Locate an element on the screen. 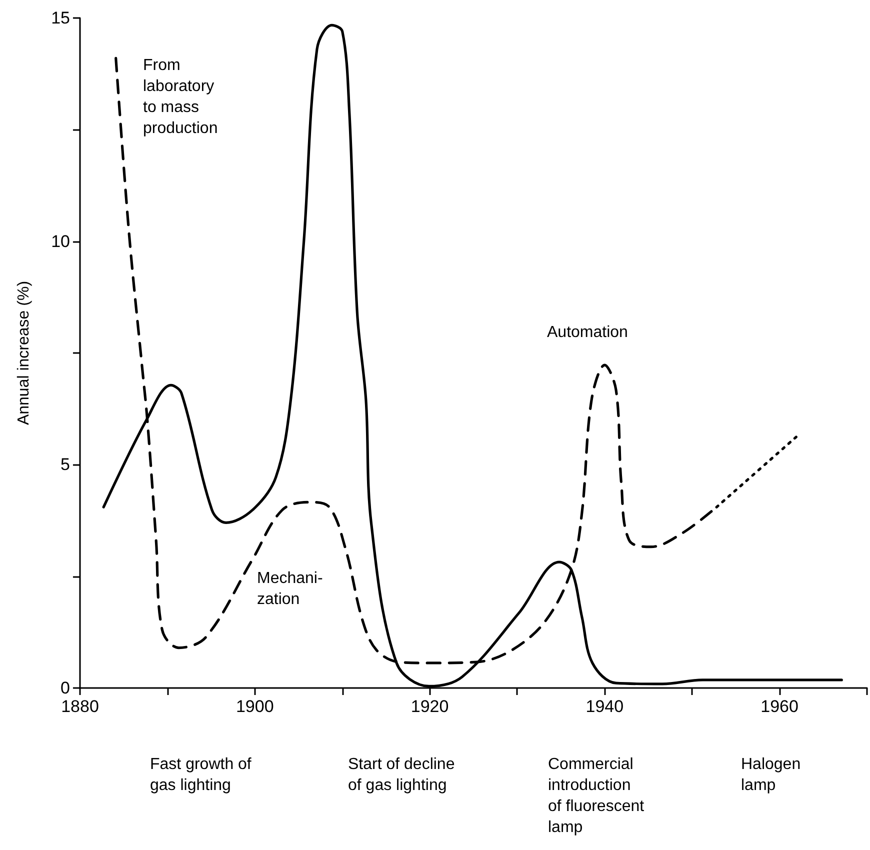  annotation: From laboratory to mass production is located at coordinates (180, 97).